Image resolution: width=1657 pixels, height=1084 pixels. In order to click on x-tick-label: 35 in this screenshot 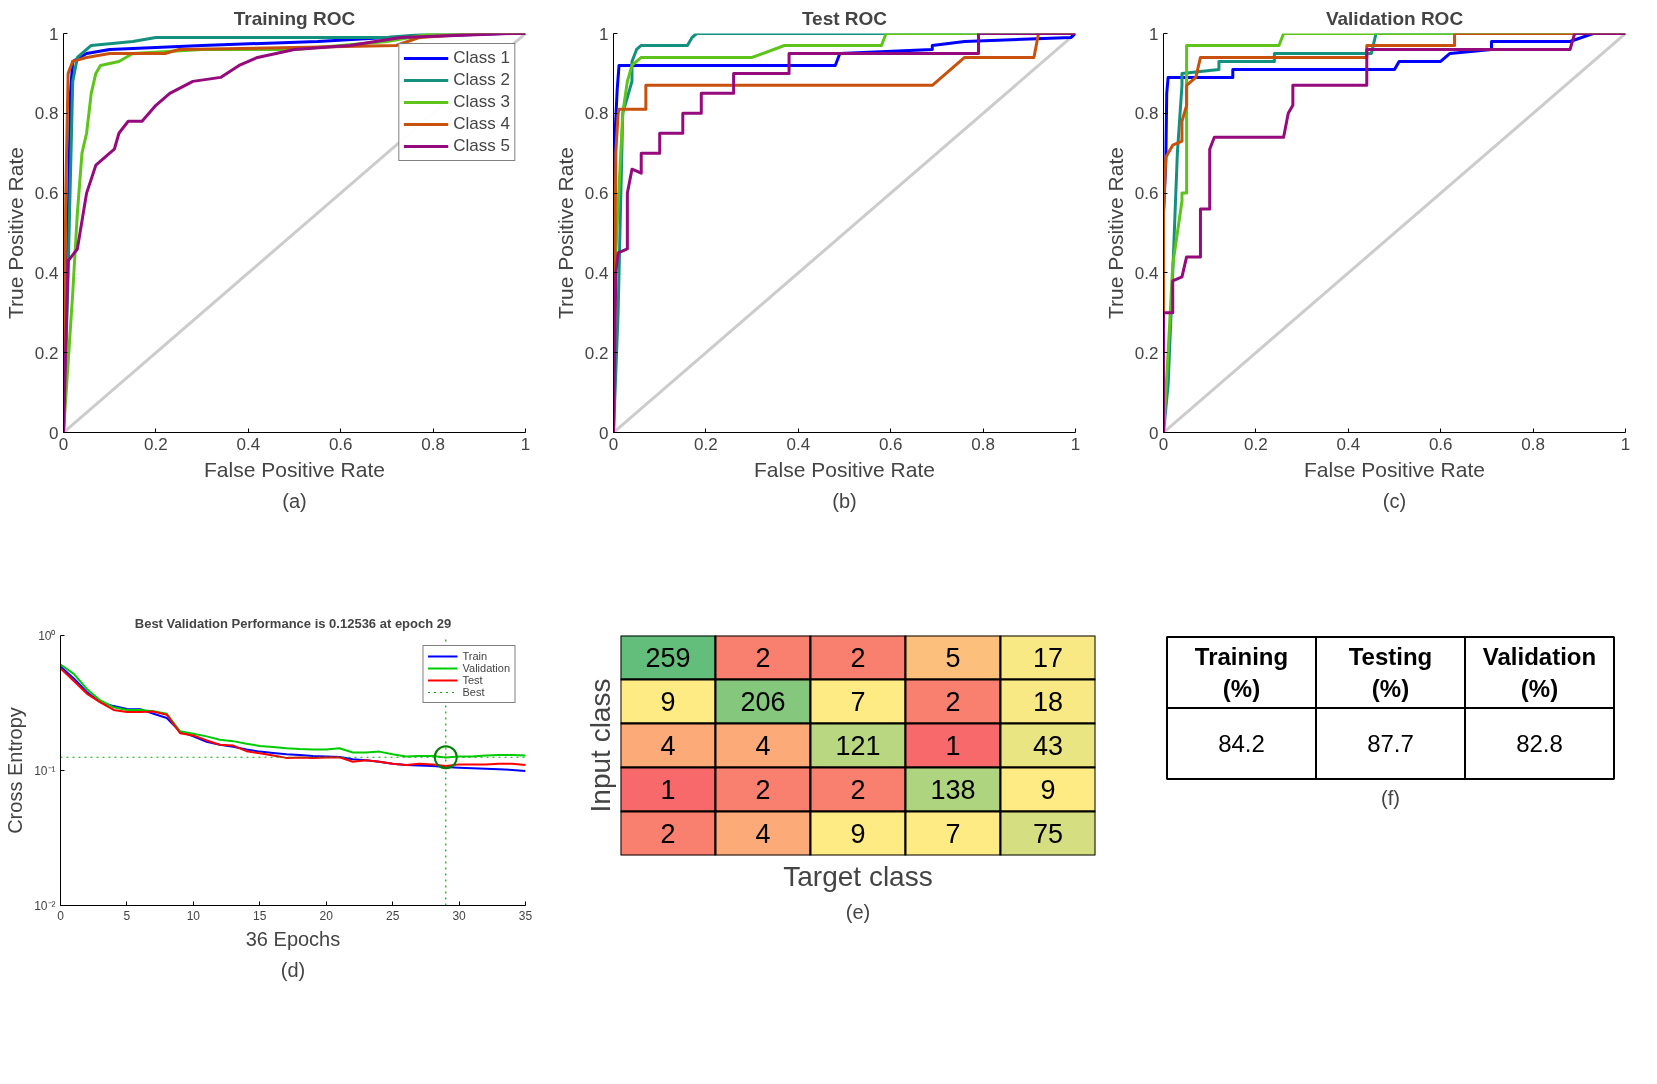, I will do `click(525, 915)`.